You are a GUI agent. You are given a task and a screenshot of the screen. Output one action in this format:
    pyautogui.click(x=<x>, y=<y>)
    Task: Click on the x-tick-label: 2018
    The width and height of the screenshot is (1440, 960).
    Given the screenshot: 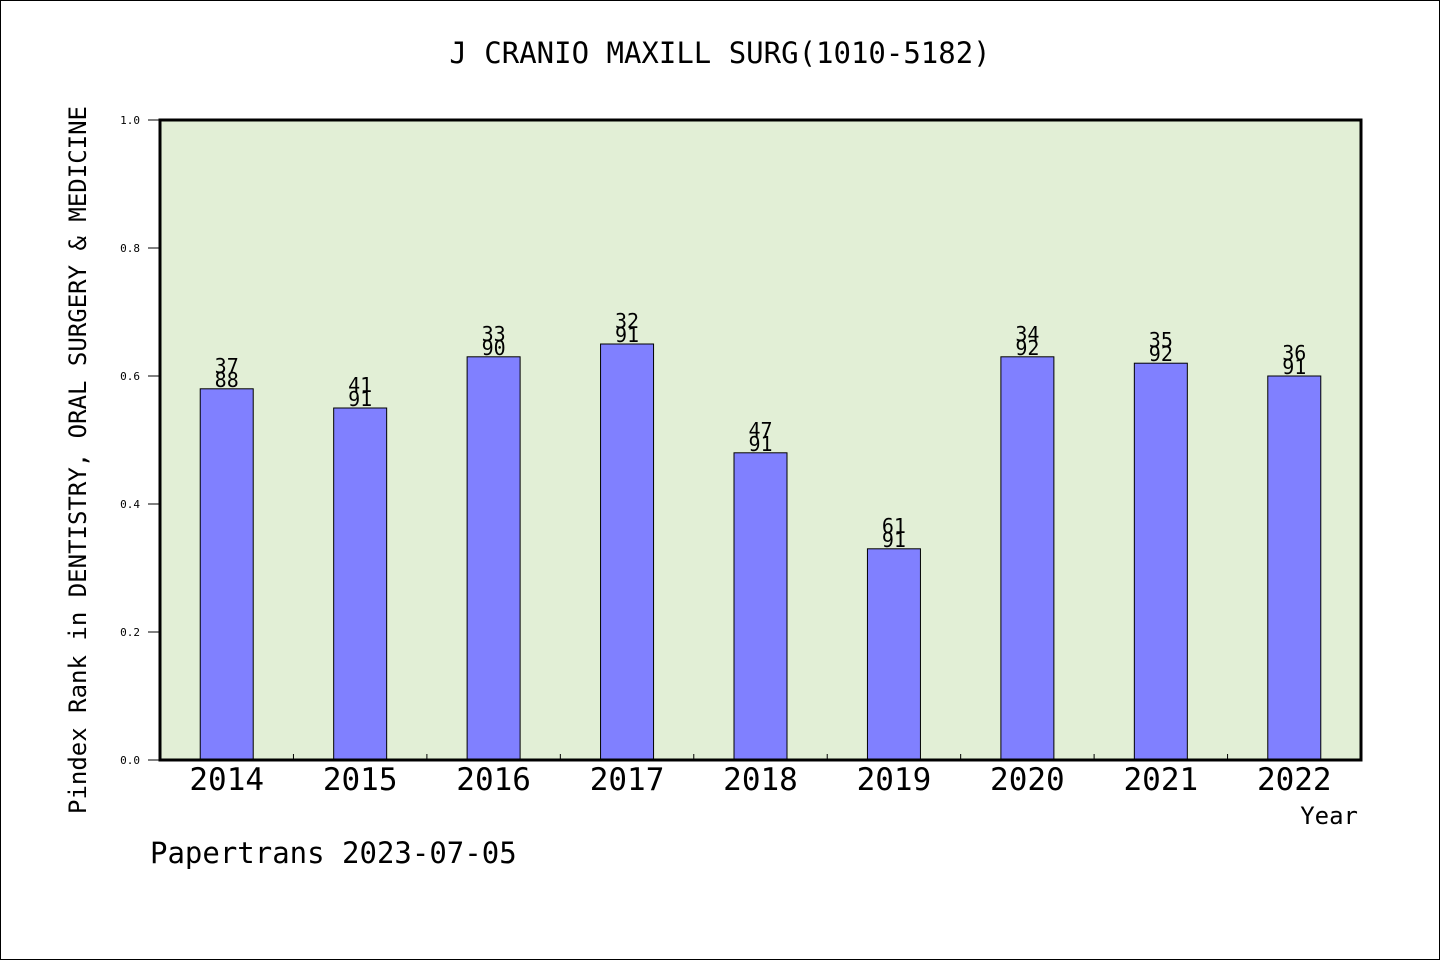 What is the action you would take?
    pyautogui.click(x=760, y=780)
    